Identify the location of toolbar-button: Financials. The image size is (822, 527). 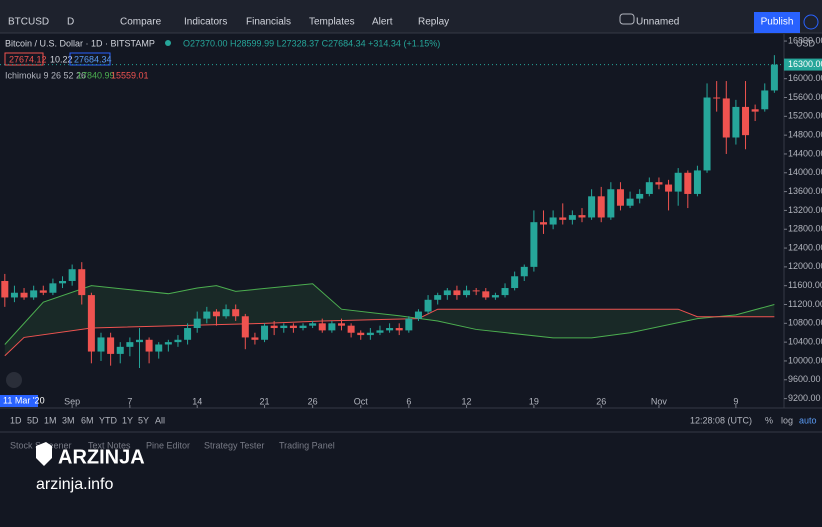
(268, 22).